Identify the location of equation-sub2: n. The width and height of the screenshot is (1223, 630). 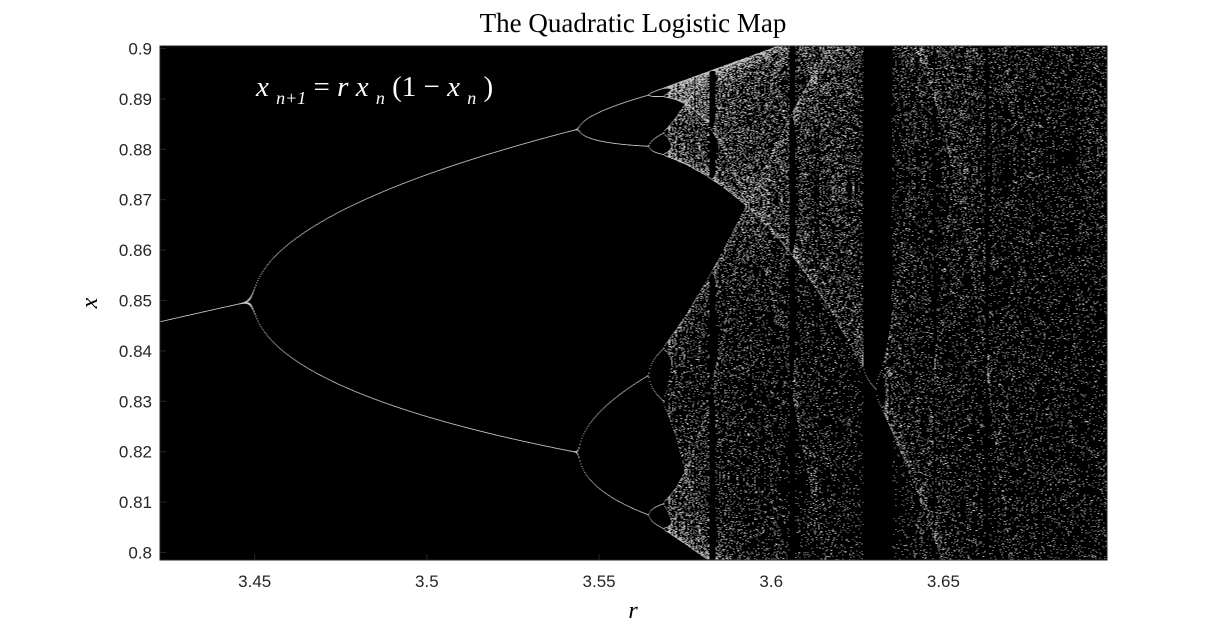
(471, 98).